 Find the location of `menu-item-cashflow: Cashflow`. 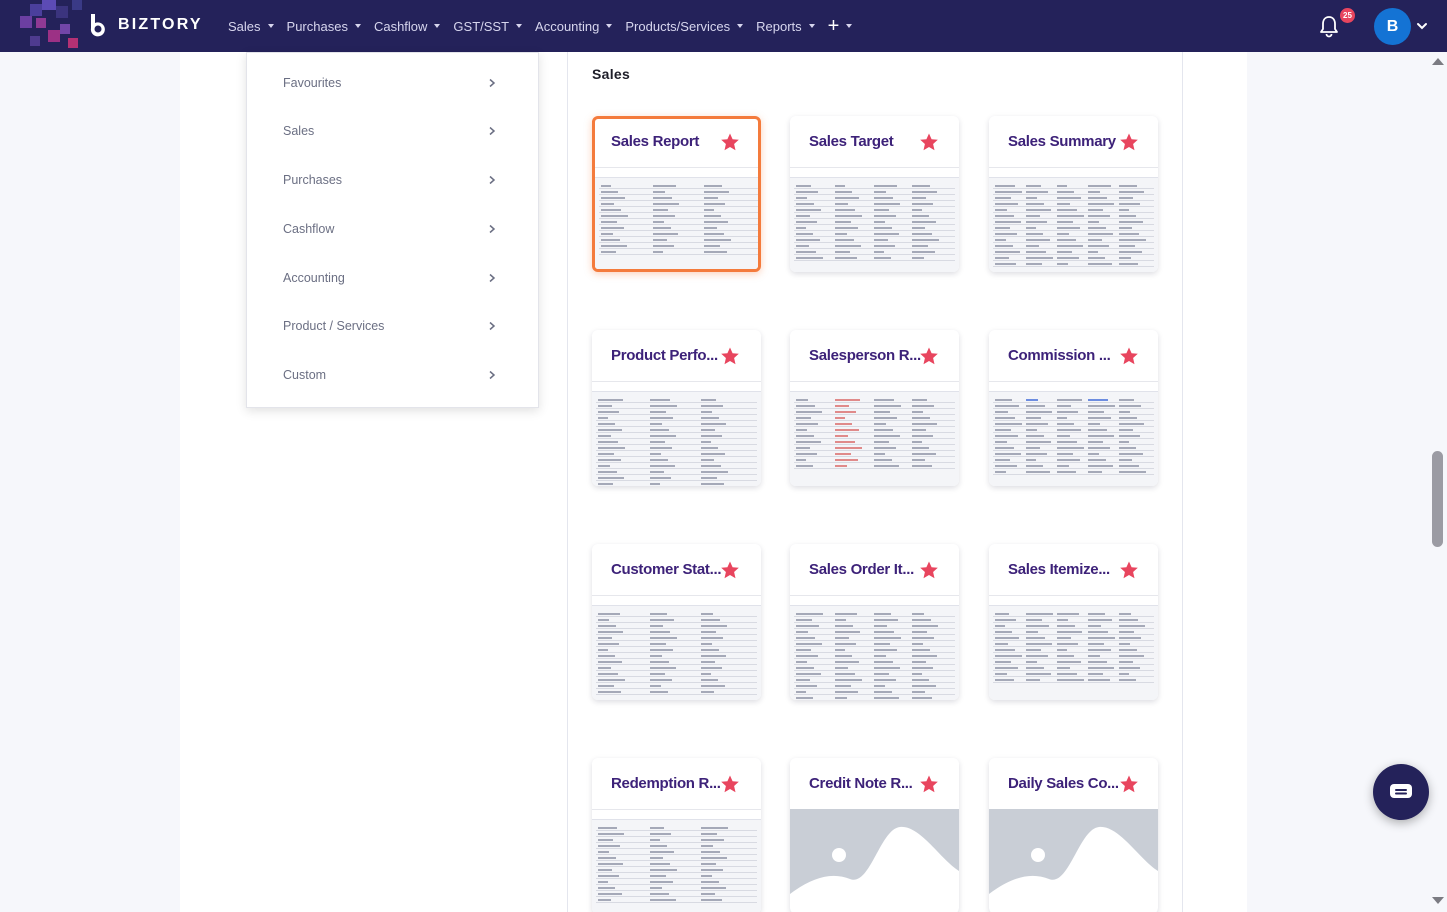

menu-item-cashflow: Cashflow is located at coordinates (392, 229).